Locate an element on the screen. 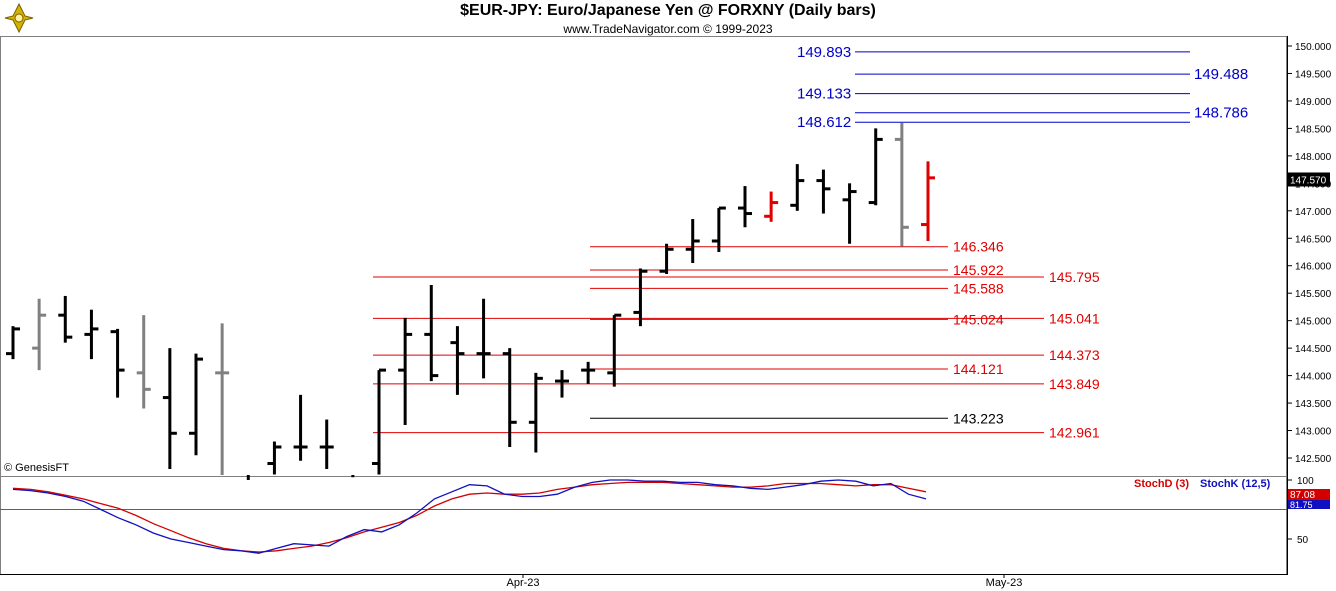 This screenshot has width=1336, height=591. projection-label: 149.488 is located at coordinates (1221, 74).